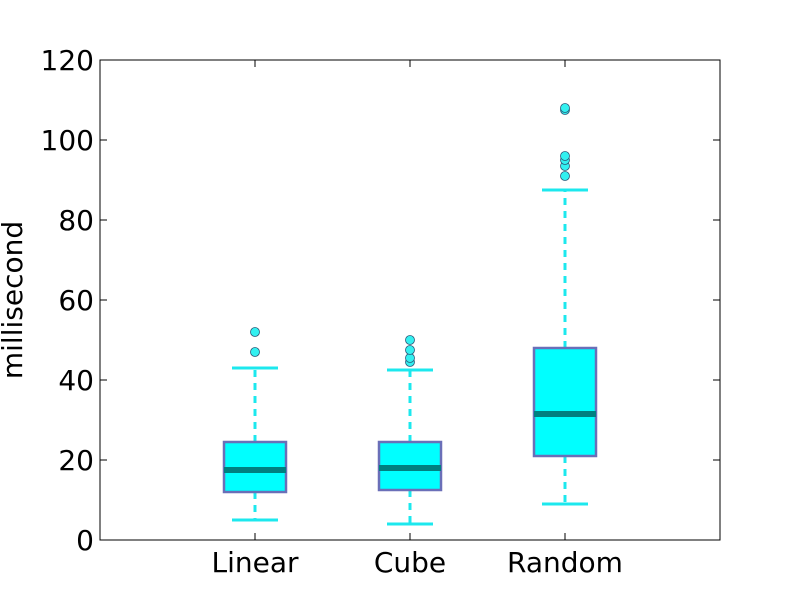 The height and width of the screenshot is (600, 800). I want to click on box-linear, so click(255, 424).